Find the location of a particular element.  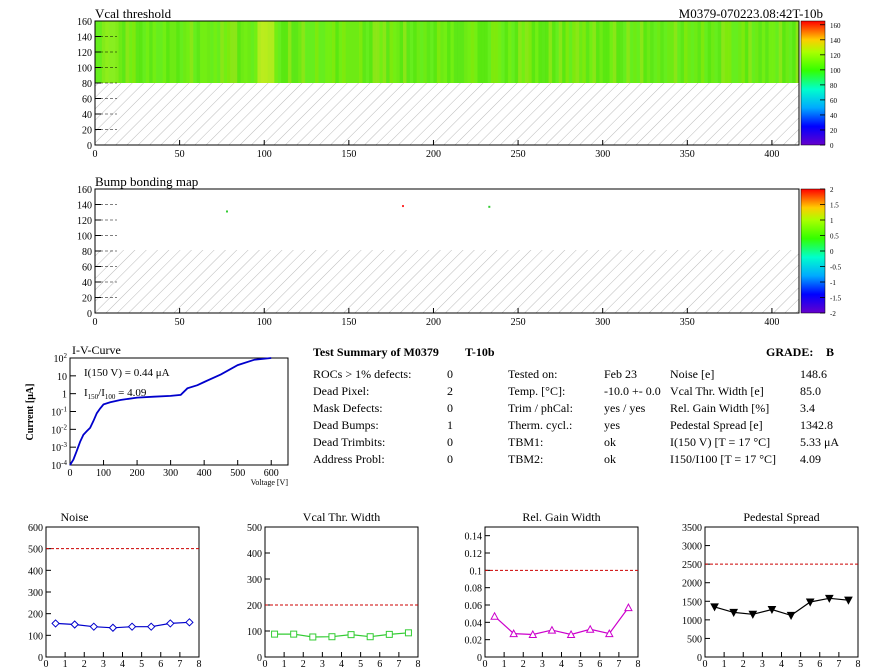

pedestal-spread-xtick-label: 6 is located at coordinates (819, 664).